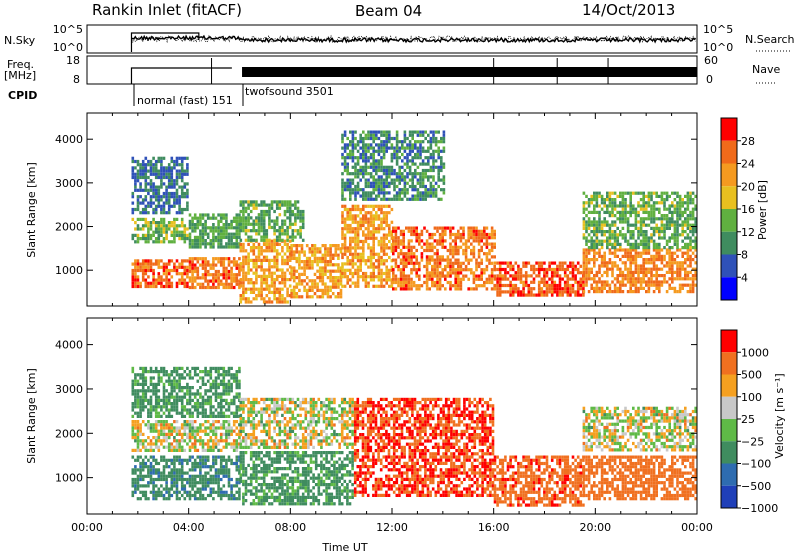 This screenshot has height=554, width=800. What do you see at coordinates (392, 248) in the screenshot?
I see `power-cell-1905` at bounding box center [392, 248].